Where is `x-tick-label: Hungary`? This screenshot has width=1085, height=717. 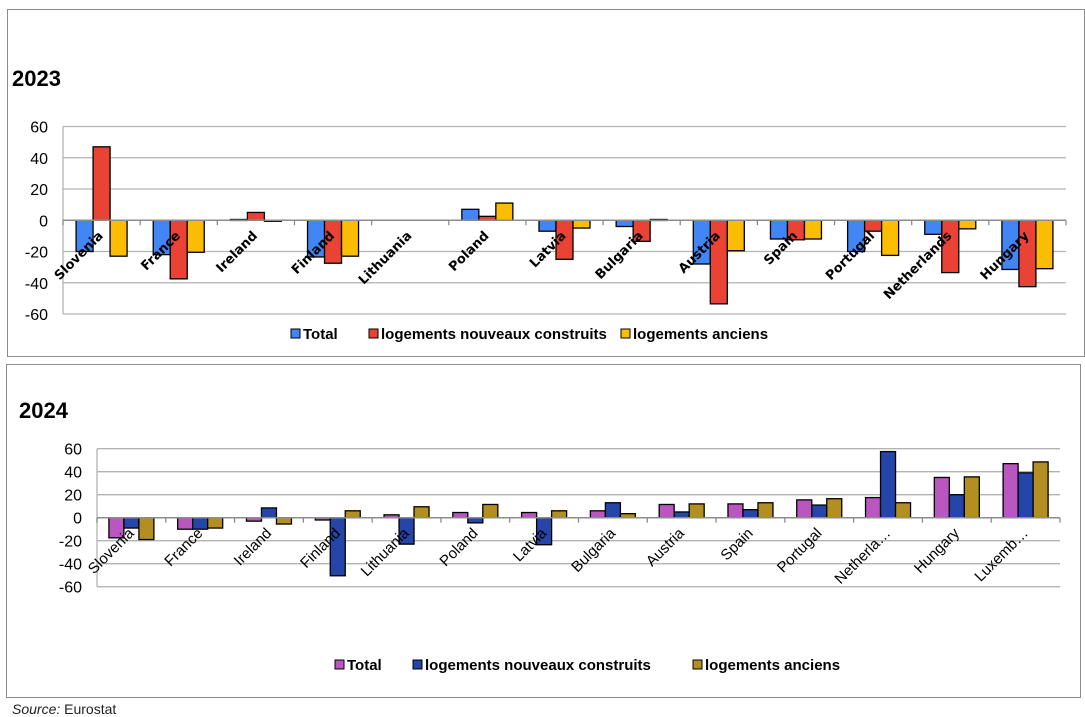
x-tick-label: Hungary is located at coordinates (937, 551).